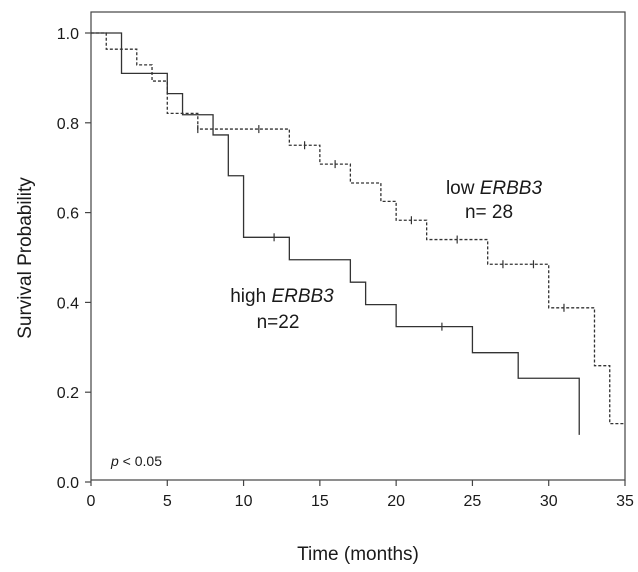 The width and height of the screenshot is (638, 572). I want to click on x-tick-label: 10, so click(244, 501).